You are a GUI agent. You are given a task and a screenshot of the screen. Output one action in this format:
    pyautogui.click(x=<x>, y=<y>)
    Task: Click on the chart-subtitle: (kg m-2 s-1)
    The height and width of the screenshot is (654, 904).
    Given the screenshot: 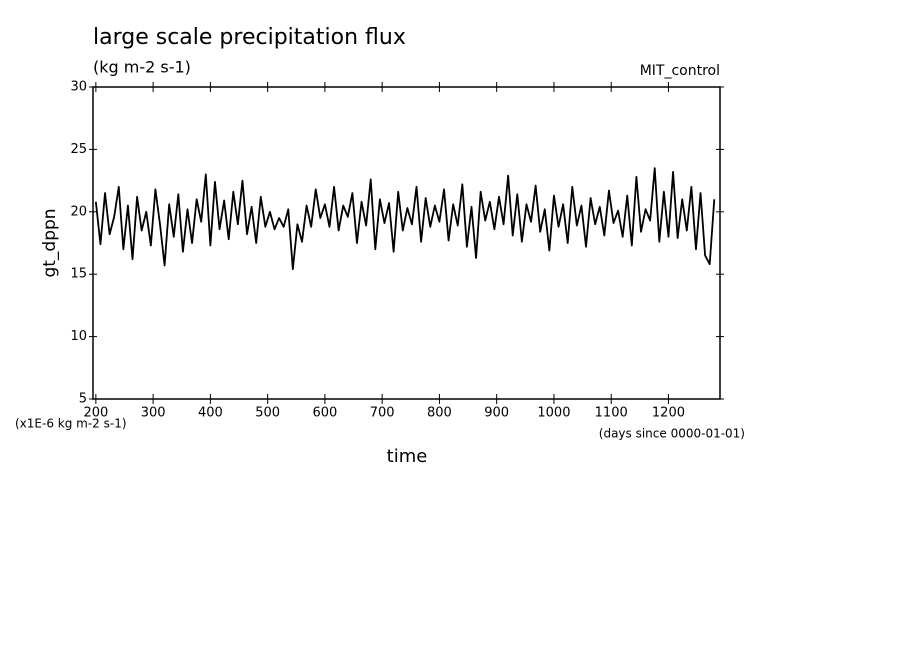 What is the action you would take?
    pyautogui.click(x=142, y=67)
    